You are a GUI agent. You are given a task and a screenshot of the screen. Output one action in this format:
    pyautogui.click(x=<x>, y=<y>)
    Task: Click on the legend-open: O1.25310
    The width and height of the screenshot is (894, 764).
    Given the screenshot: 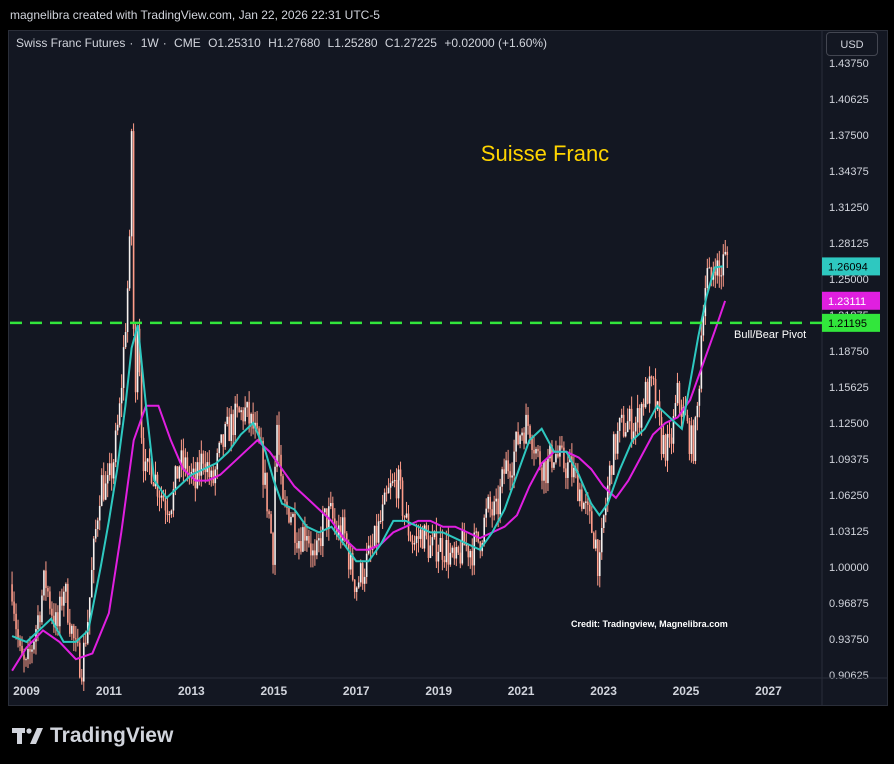 What is the action you would take?
    pyautogui.click(x=234, y=43)
    